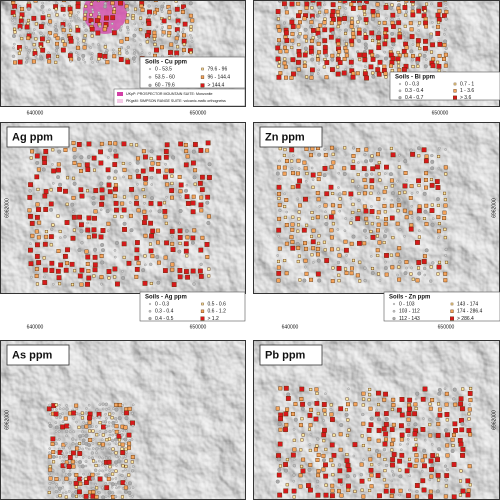 The image size is (500, 500). What do you see at coordinates (444, 86) in the screenshot?
I see `legend-box` at bounding box center [444, 86].